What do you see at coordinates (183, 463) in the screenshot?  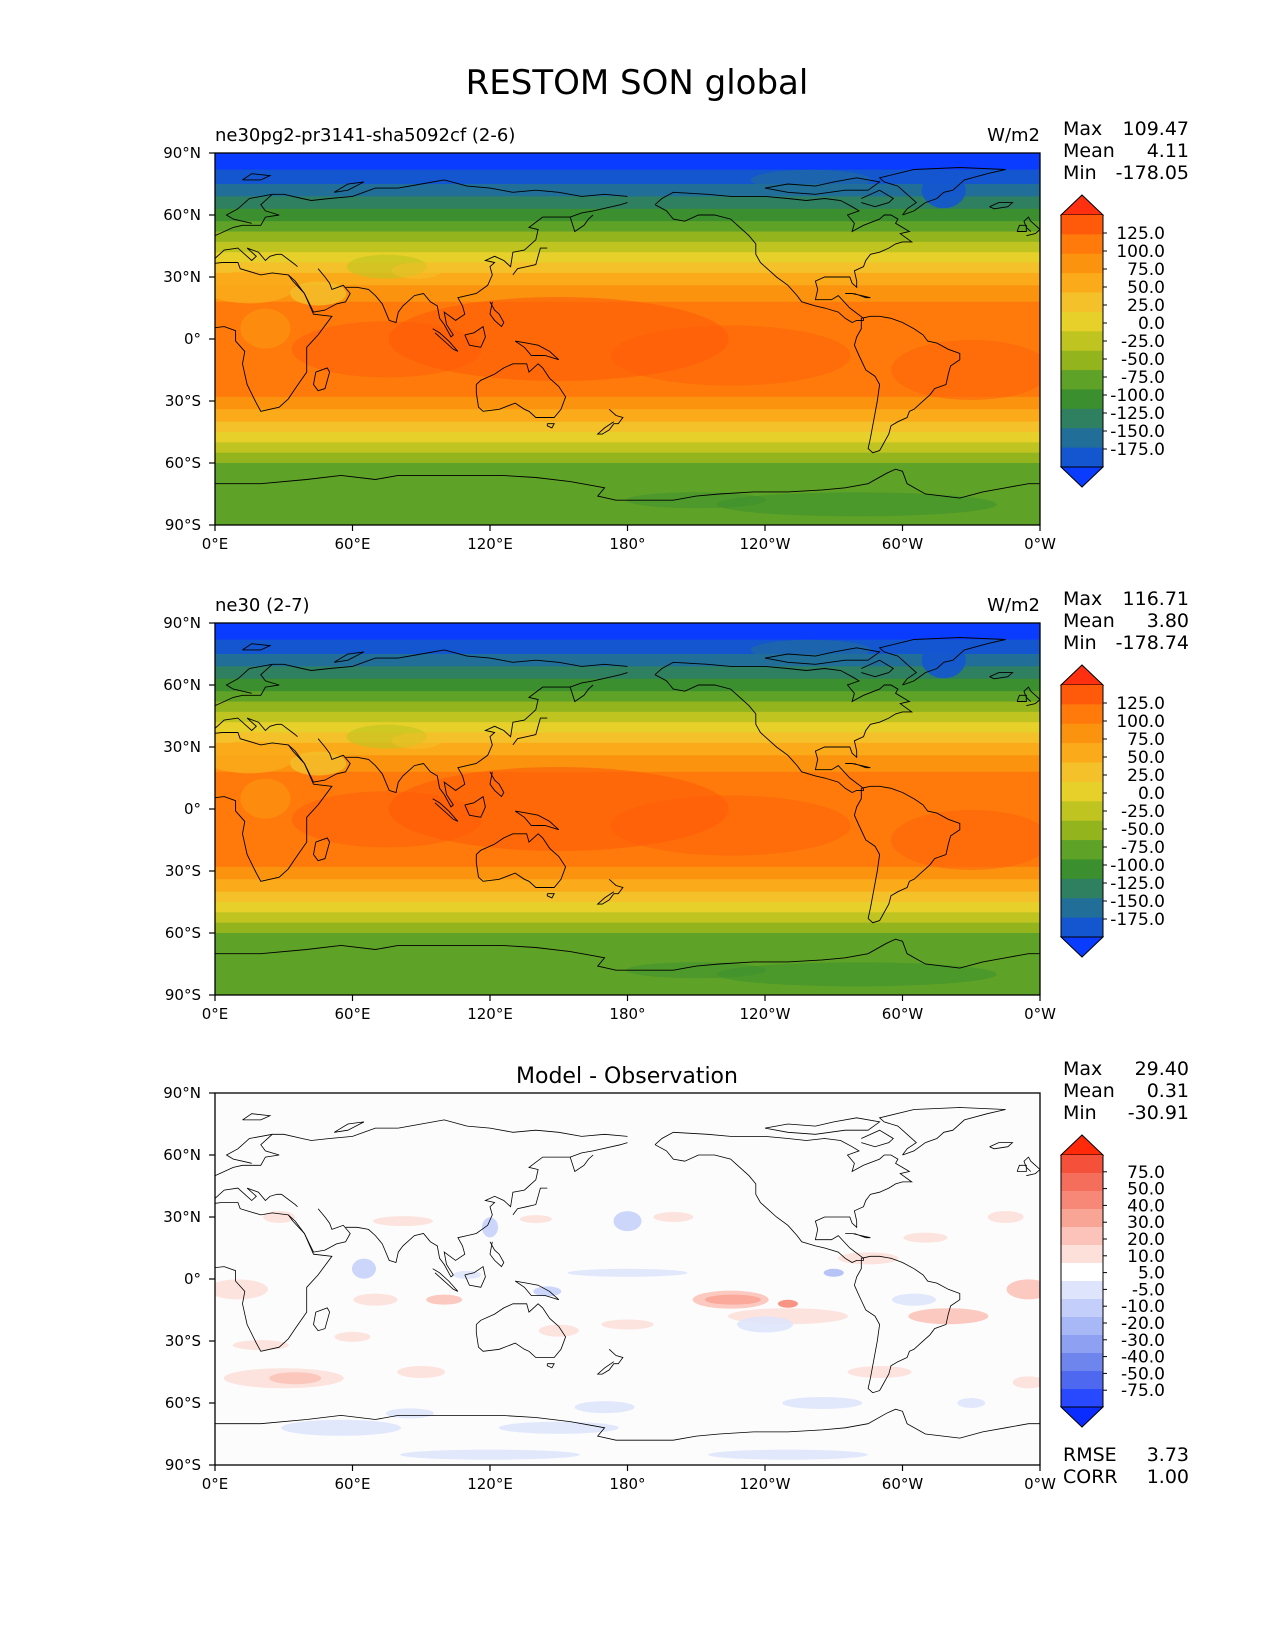 I see `lat-tick-label: 60°S` at bounding box center [183, 463].